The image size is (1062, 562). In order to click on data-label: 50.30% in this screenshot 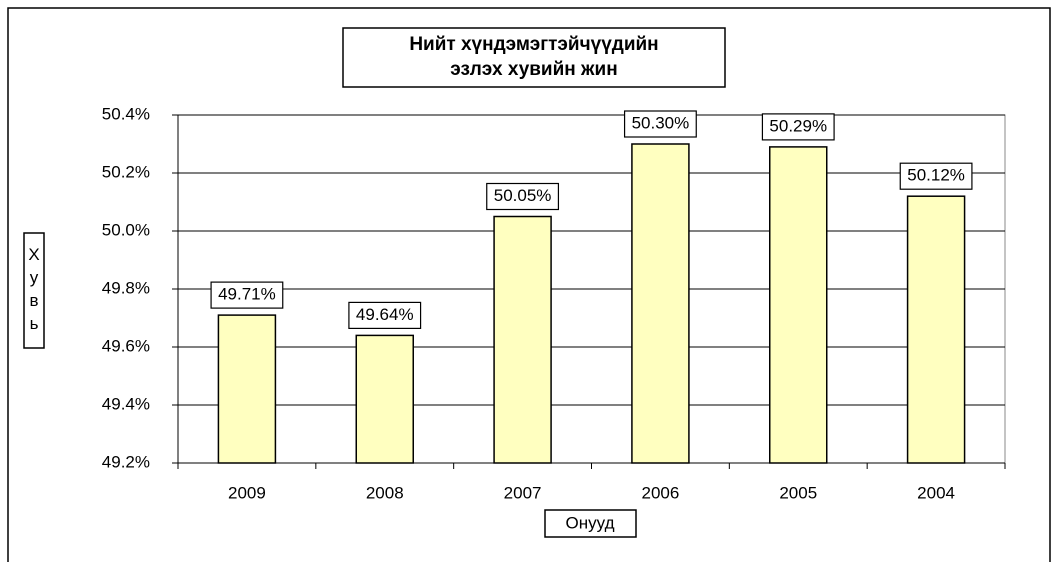, I will do `click(661, 122)`.